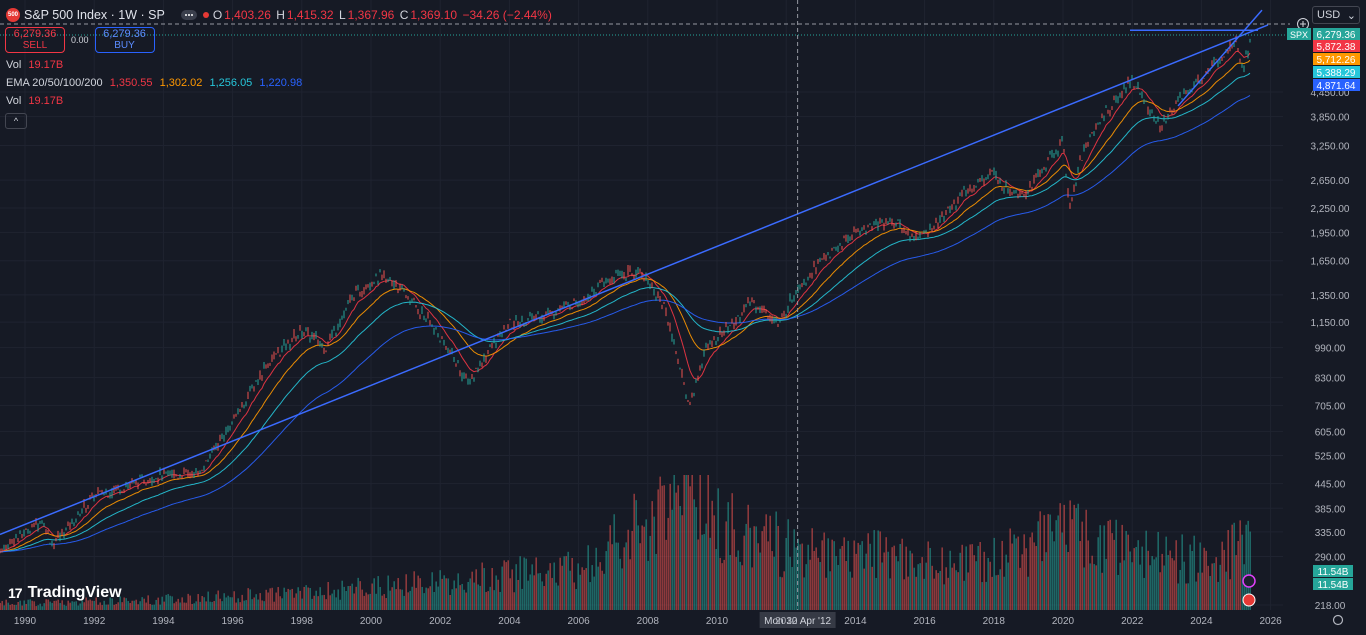 This screenshot has height=635, width=1366. I want to click on sell-button: 6,279.36 SELL, so click(35, 40).